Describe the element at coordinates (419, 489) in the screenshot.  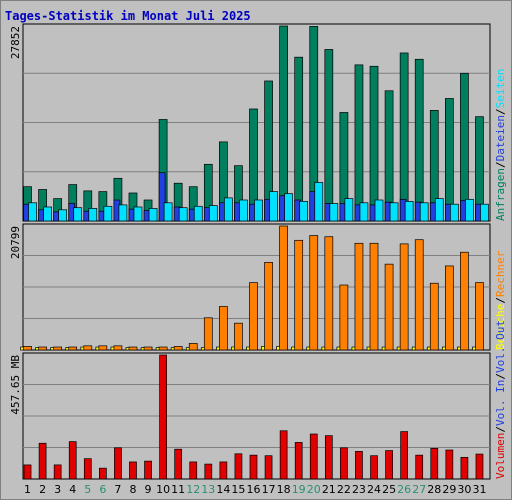
I see `x-tick-label-day-27: 27` at that location.